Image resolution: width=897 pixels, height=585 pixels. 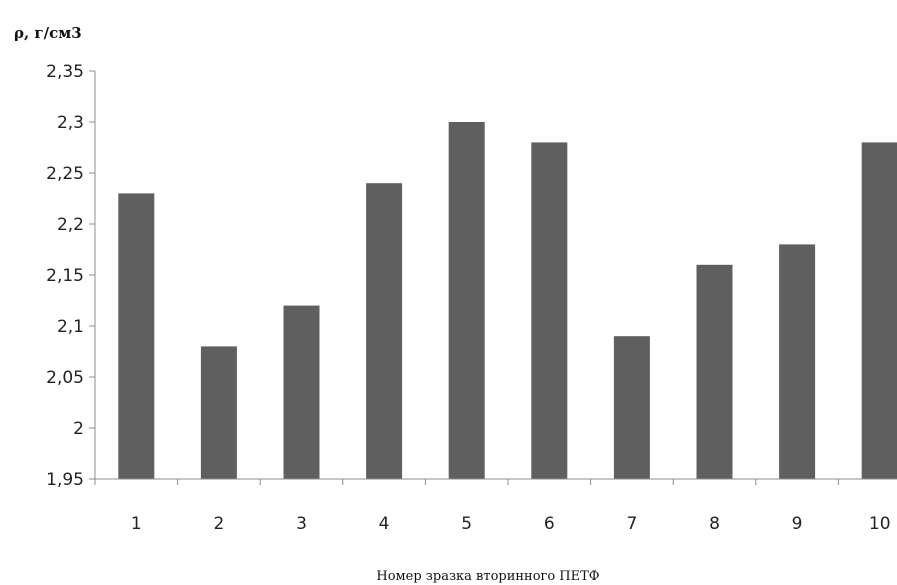 What do you see at coordinates (65, 72) in the screenshot?
I see `y-tick-label: 2,35` at bounding box center [65, 72].